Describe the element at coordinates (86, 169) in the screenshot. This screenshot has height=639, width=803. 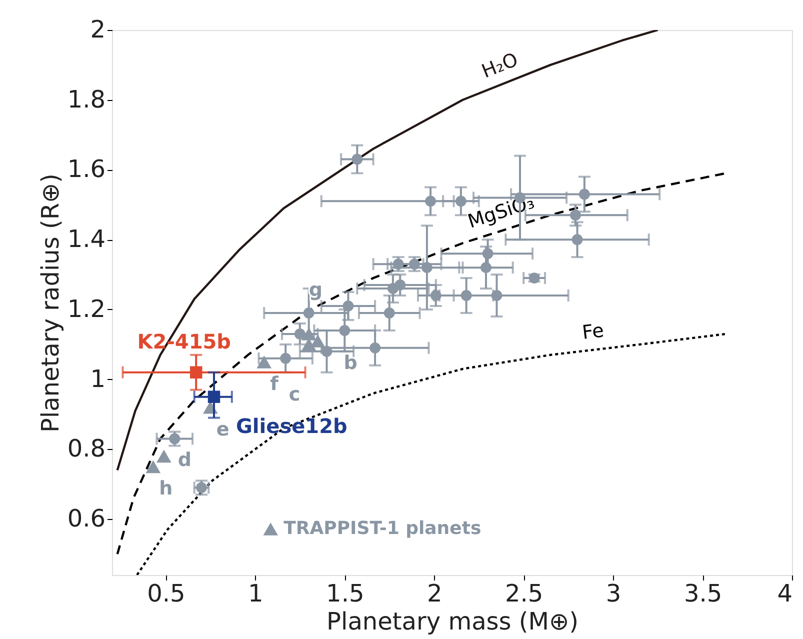
I see `y-tick-label: 1.6` at that location.